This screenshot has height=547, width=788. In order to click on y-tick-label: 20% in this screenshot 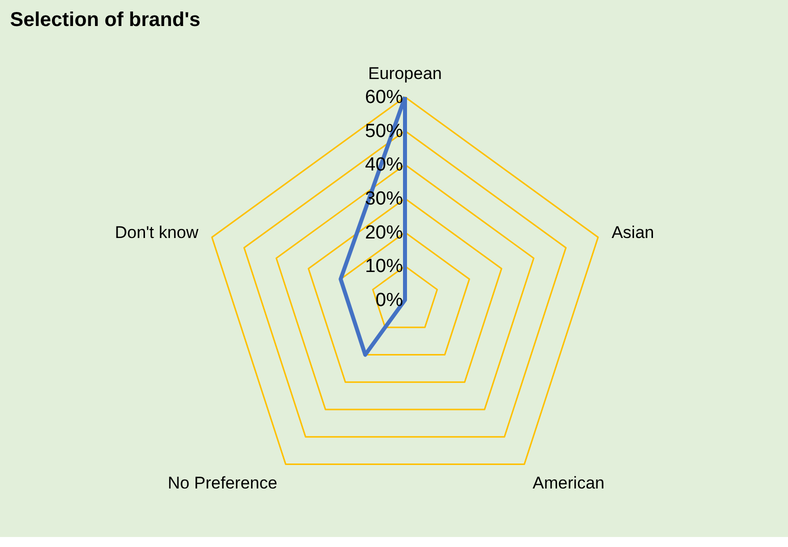, I will do `click(384, 233)`.